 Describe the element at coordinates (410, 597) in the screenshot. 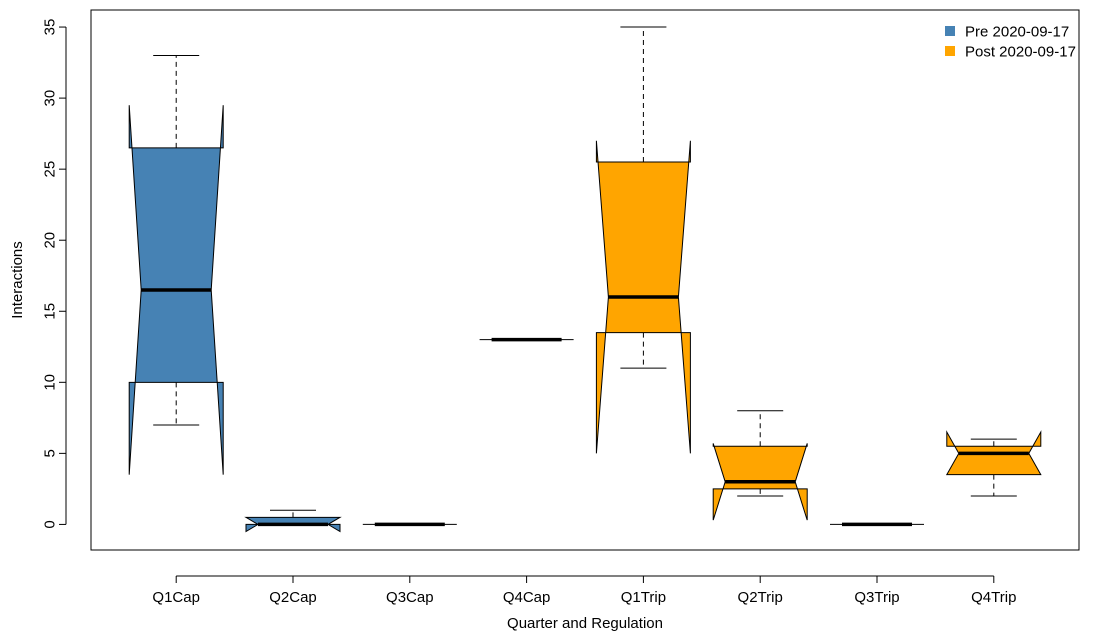

I see `x-tick-label: Q3Cap` at that location.